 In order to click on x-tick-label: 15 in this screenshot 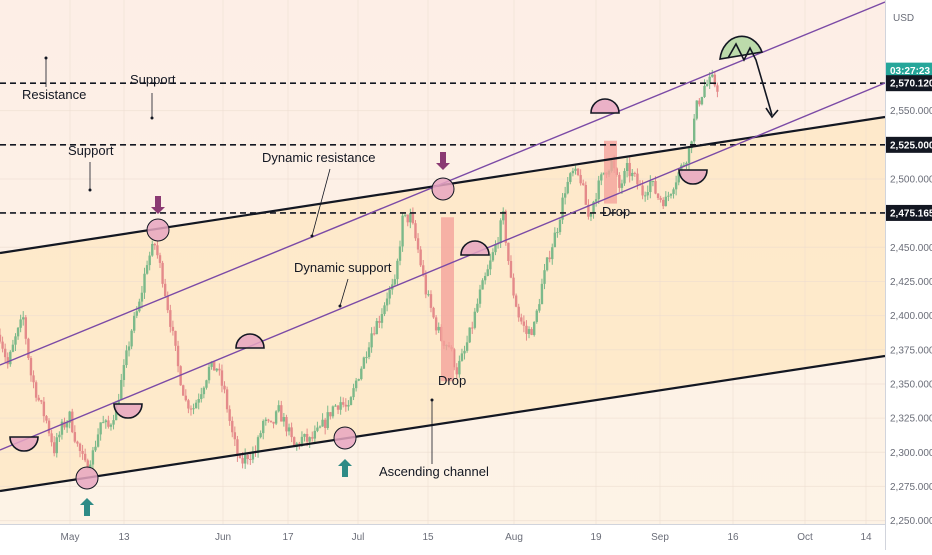, I will do `click(428, 537)`.